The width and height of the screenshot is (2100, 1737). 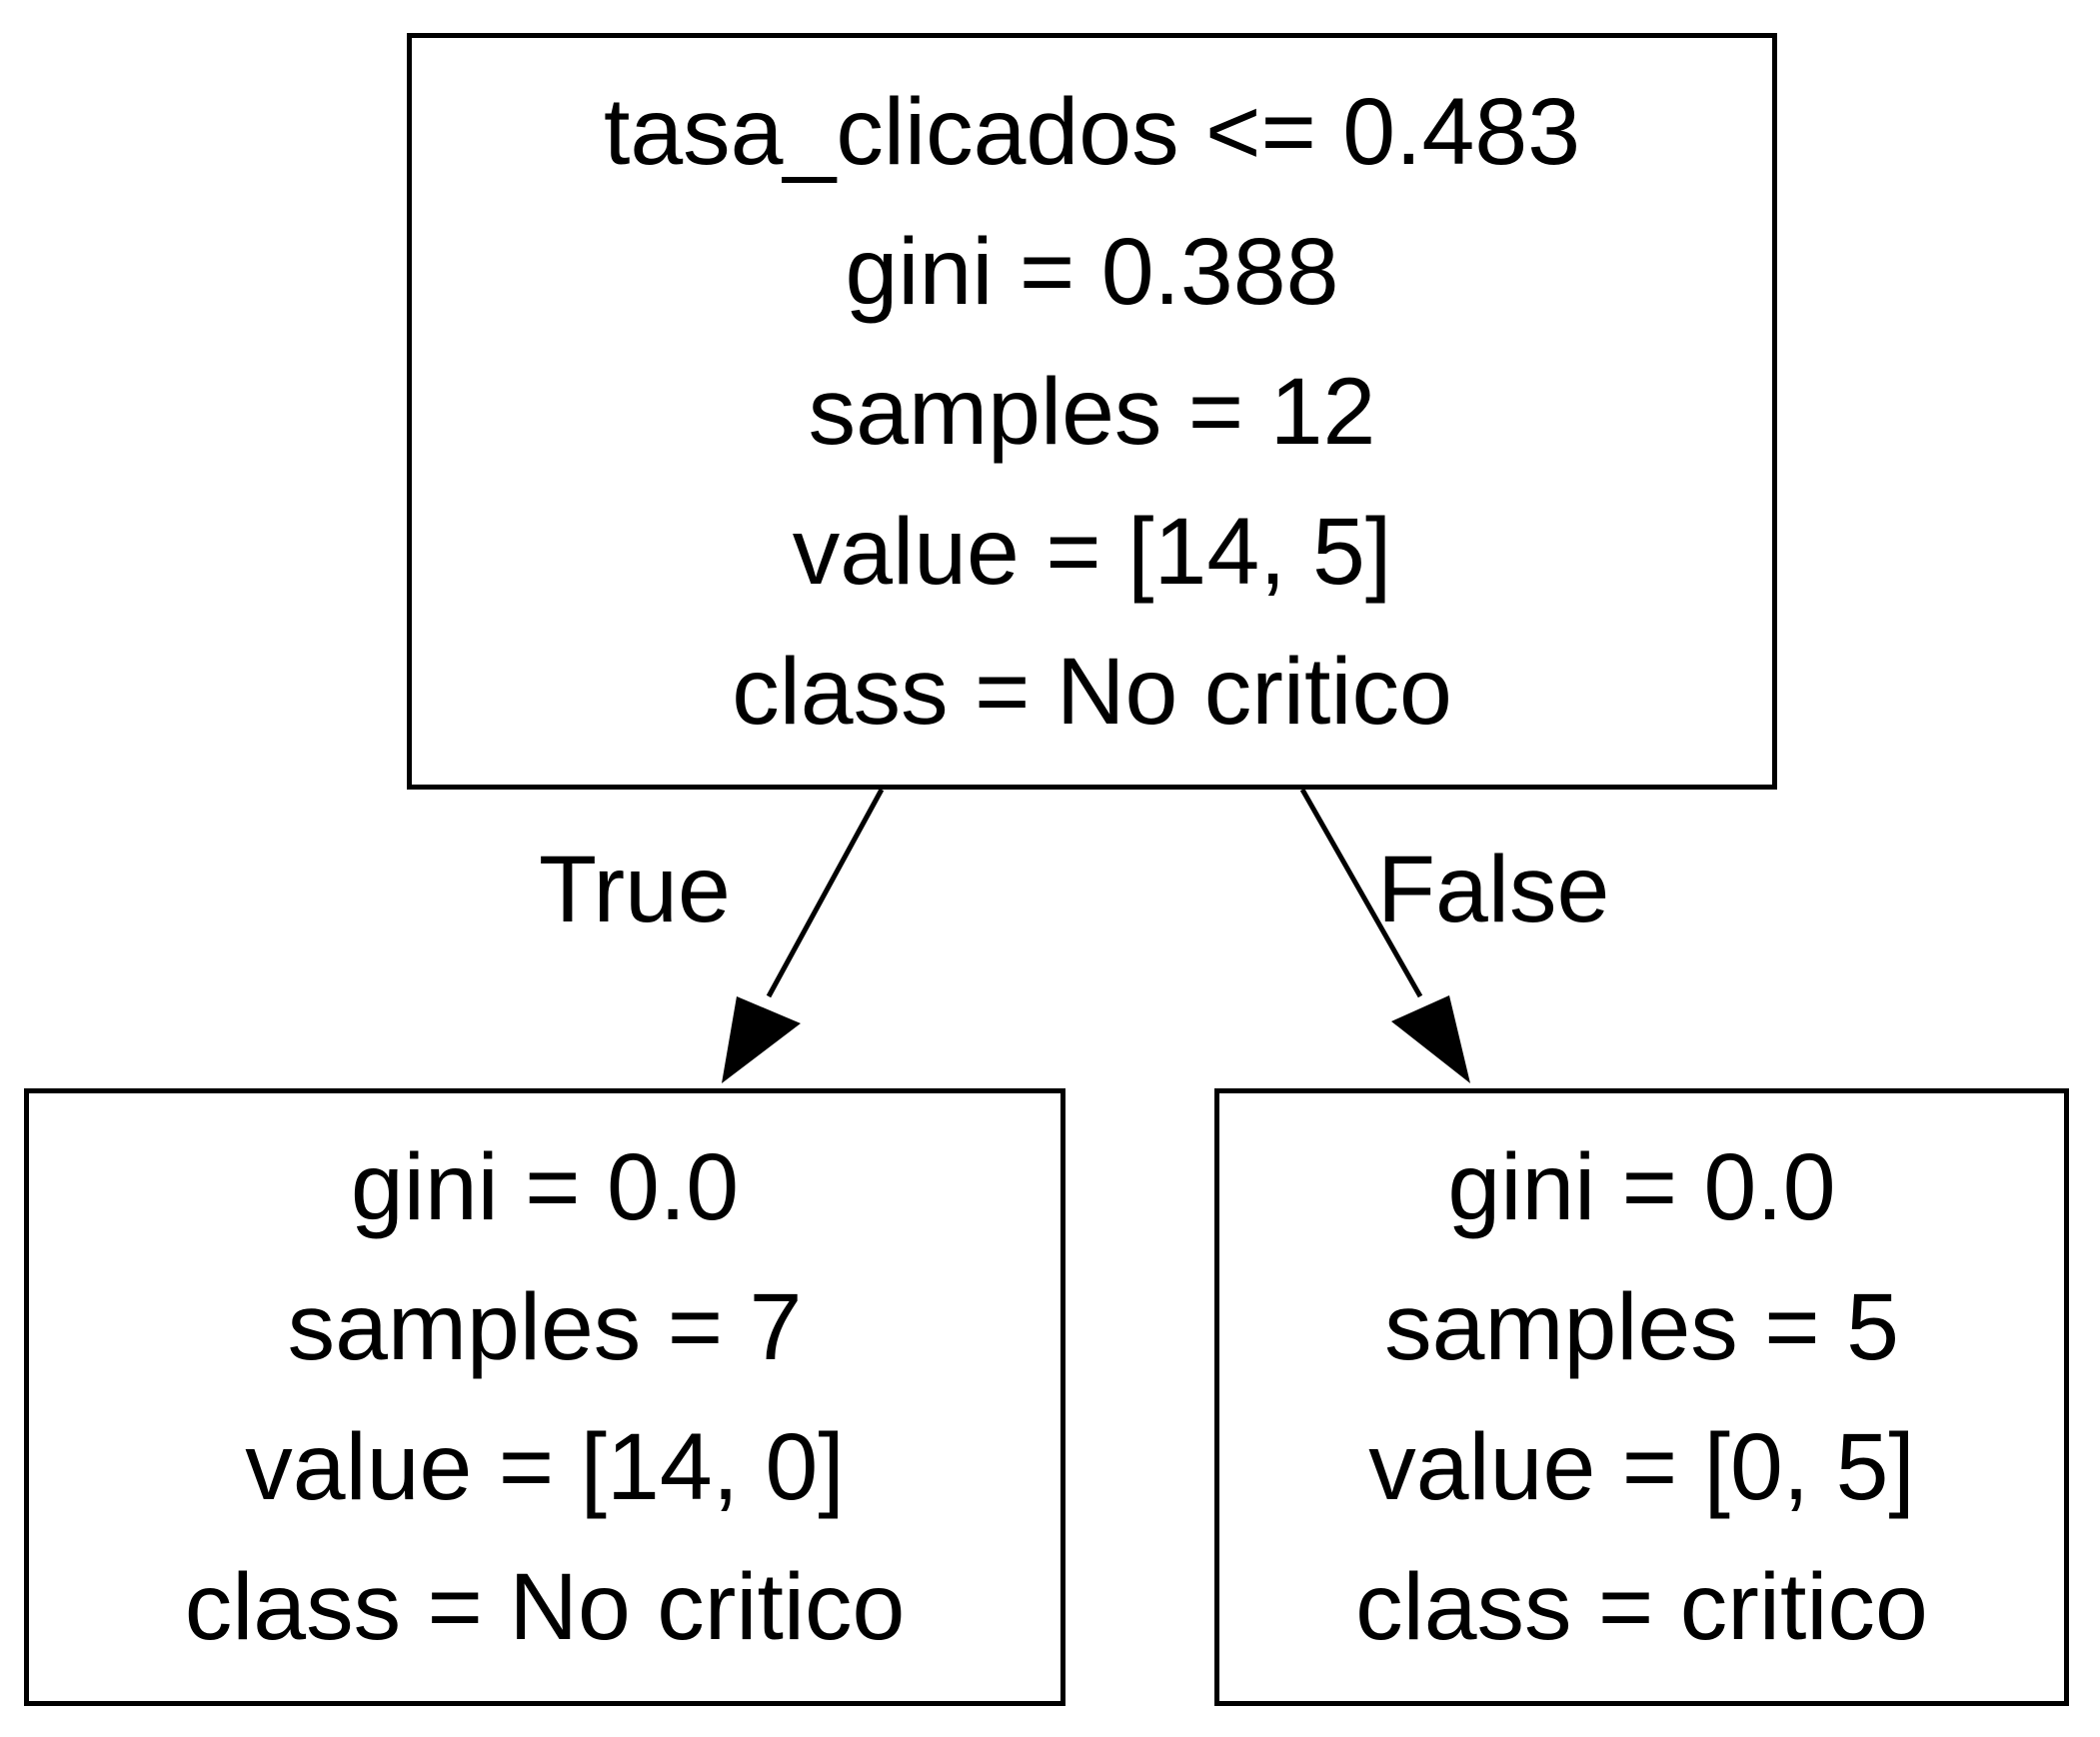 I want to click on left-gini: gini = 0.0, so click(x=545, y=1187).